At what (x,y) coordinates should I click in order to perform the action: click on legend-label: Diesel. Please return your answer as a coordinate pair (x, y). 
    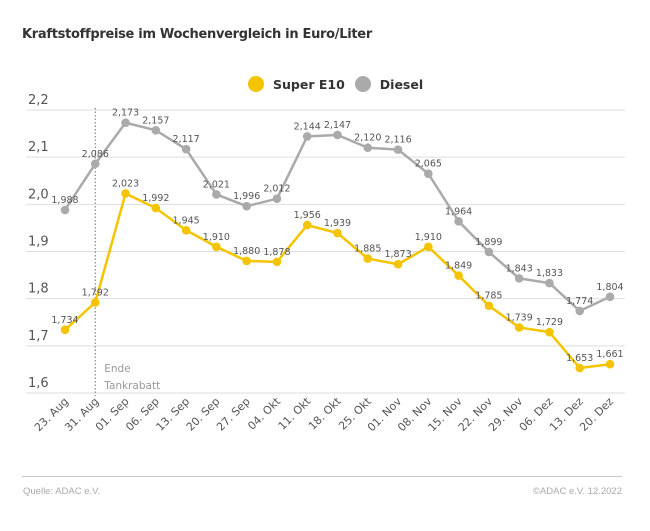
    Looking at the image, I should click on (401, 84).